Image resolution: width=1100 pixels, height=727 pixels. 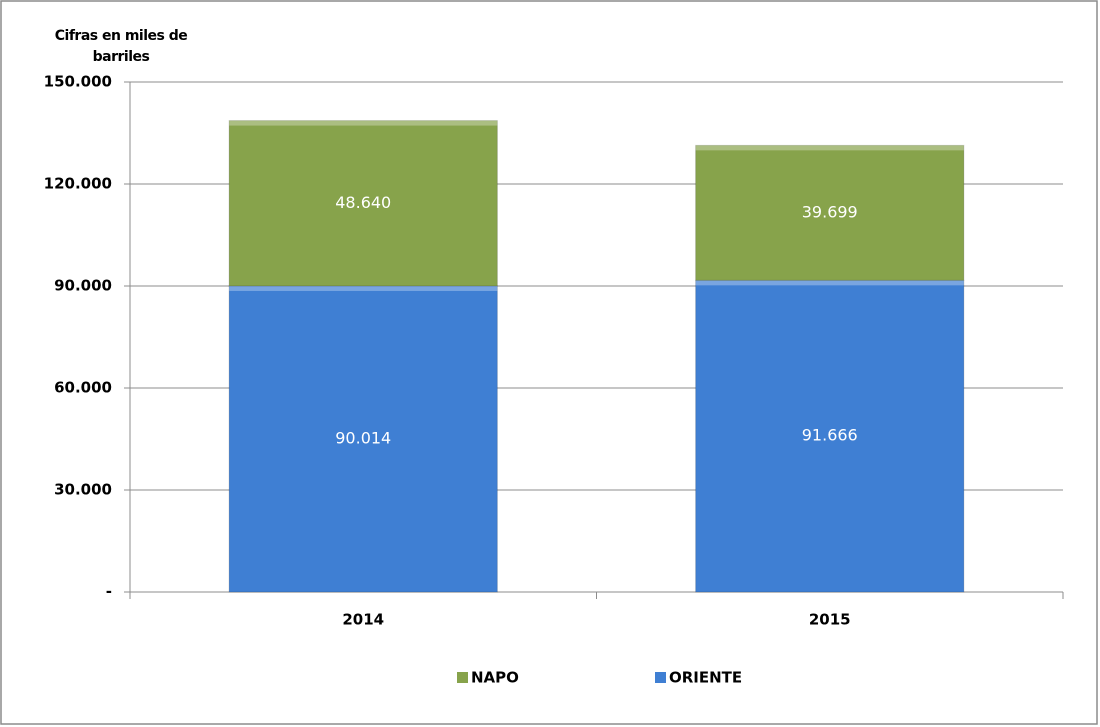 I want to click on y-tick-label: -, so click(x=109, y=592).